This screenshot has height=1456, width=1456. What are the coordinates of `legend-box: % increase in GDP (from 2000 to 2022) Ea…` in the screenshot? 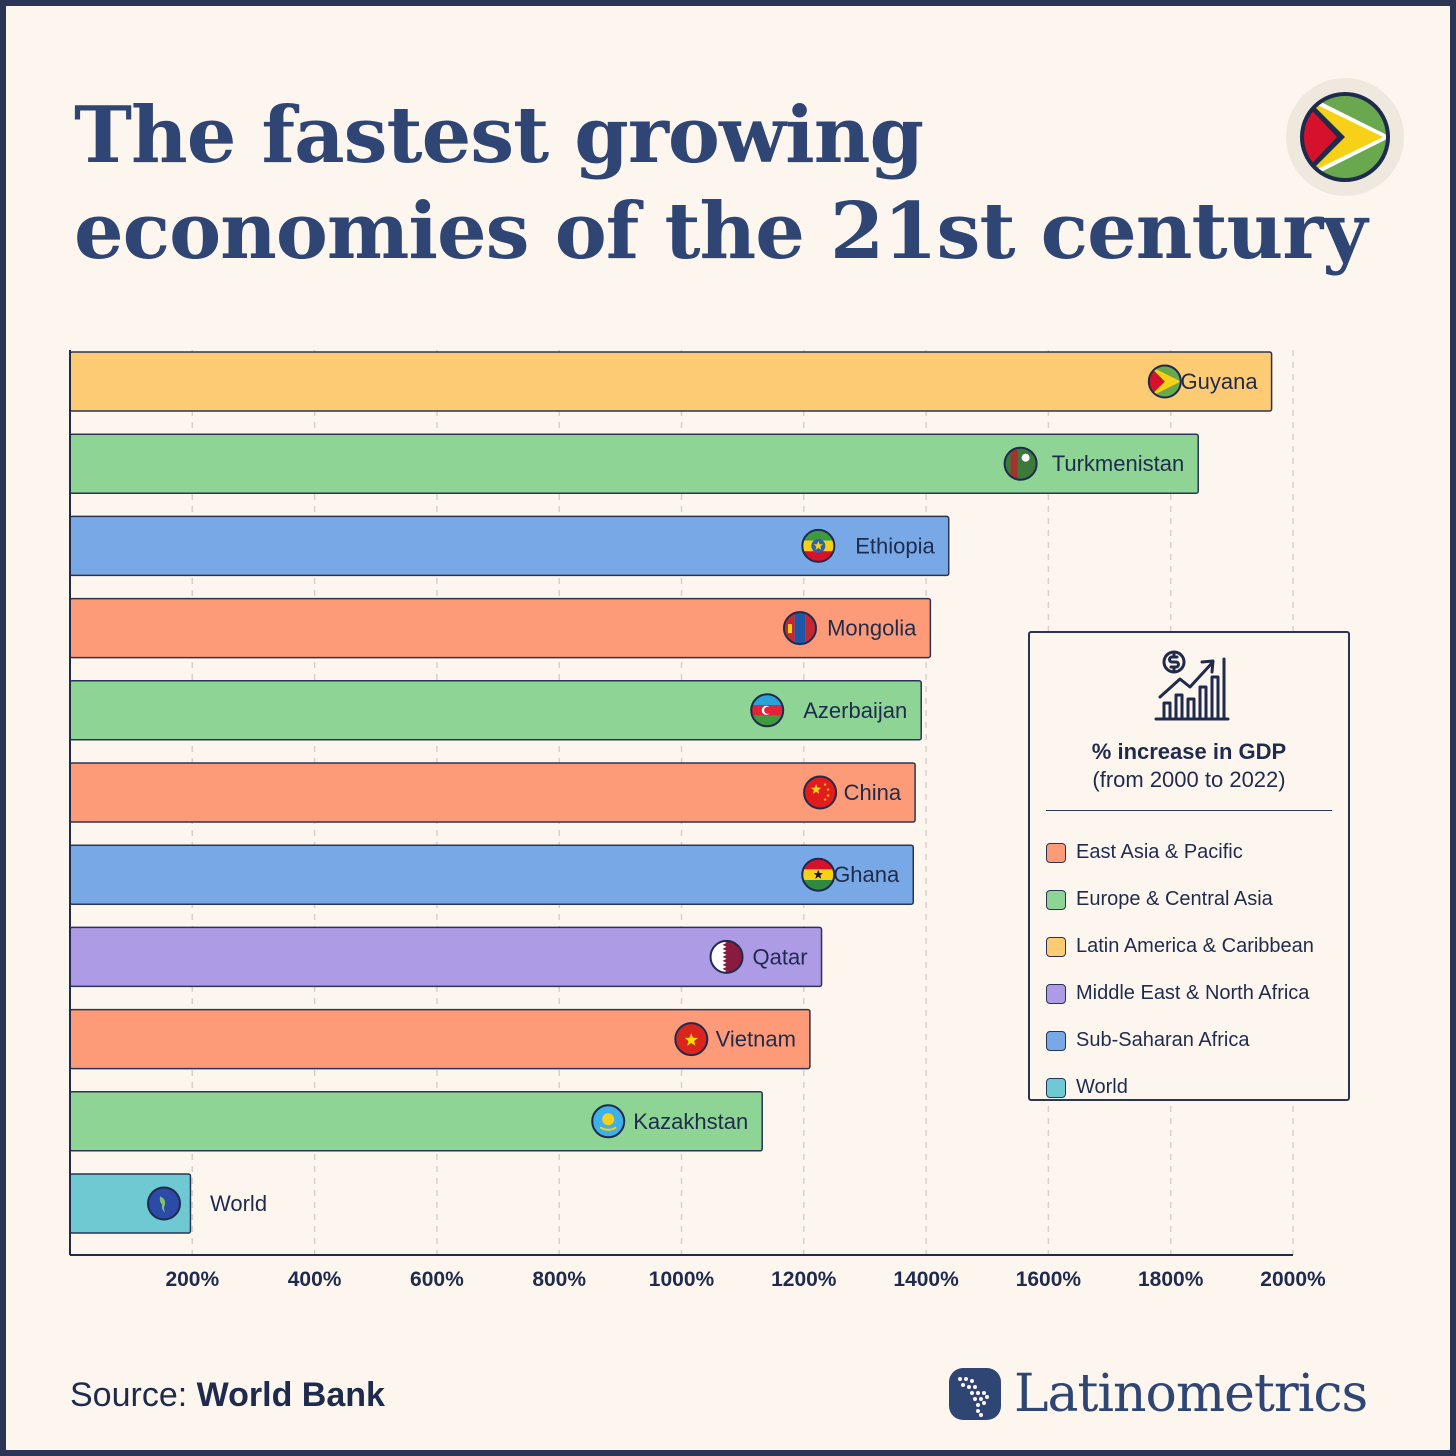 It's located at (1189, 866).